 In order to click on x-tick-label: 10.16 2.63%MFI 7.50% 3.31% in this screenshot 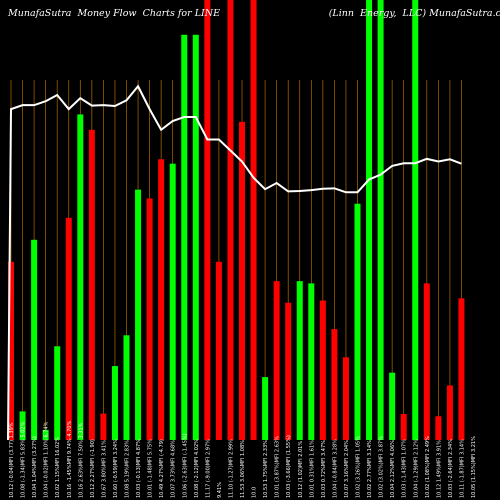, I will do `click(81, 460)`.